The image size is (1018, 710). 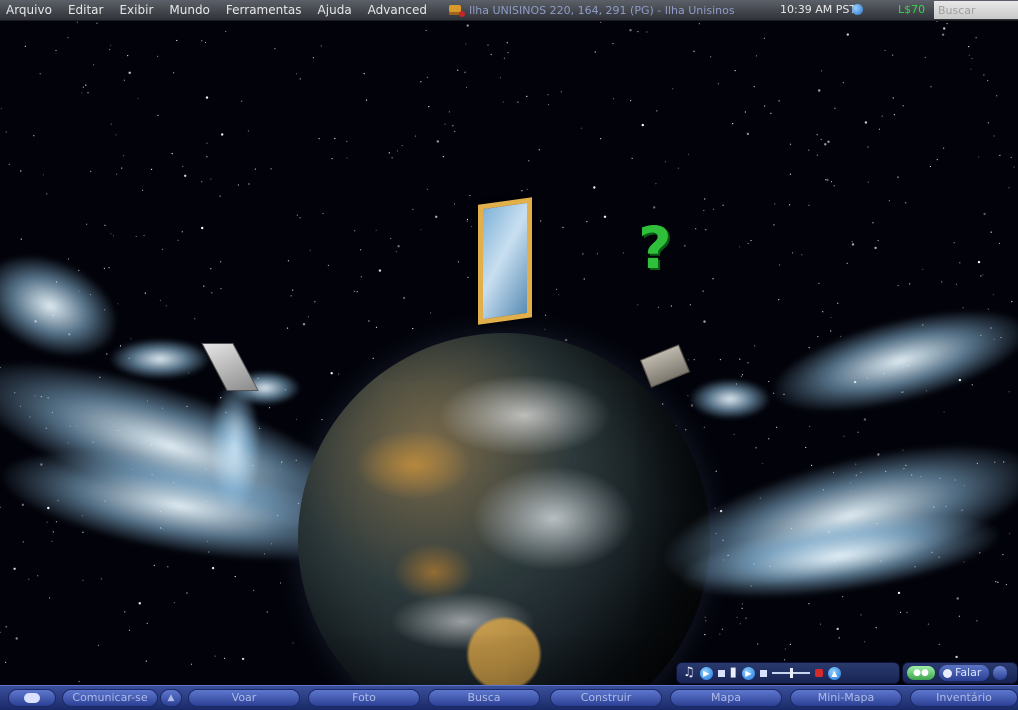 What do you see at coordinates (189, 10) in the screenshot?
I see `menu-mundo: Mundo` at bounding box center [189, 10].